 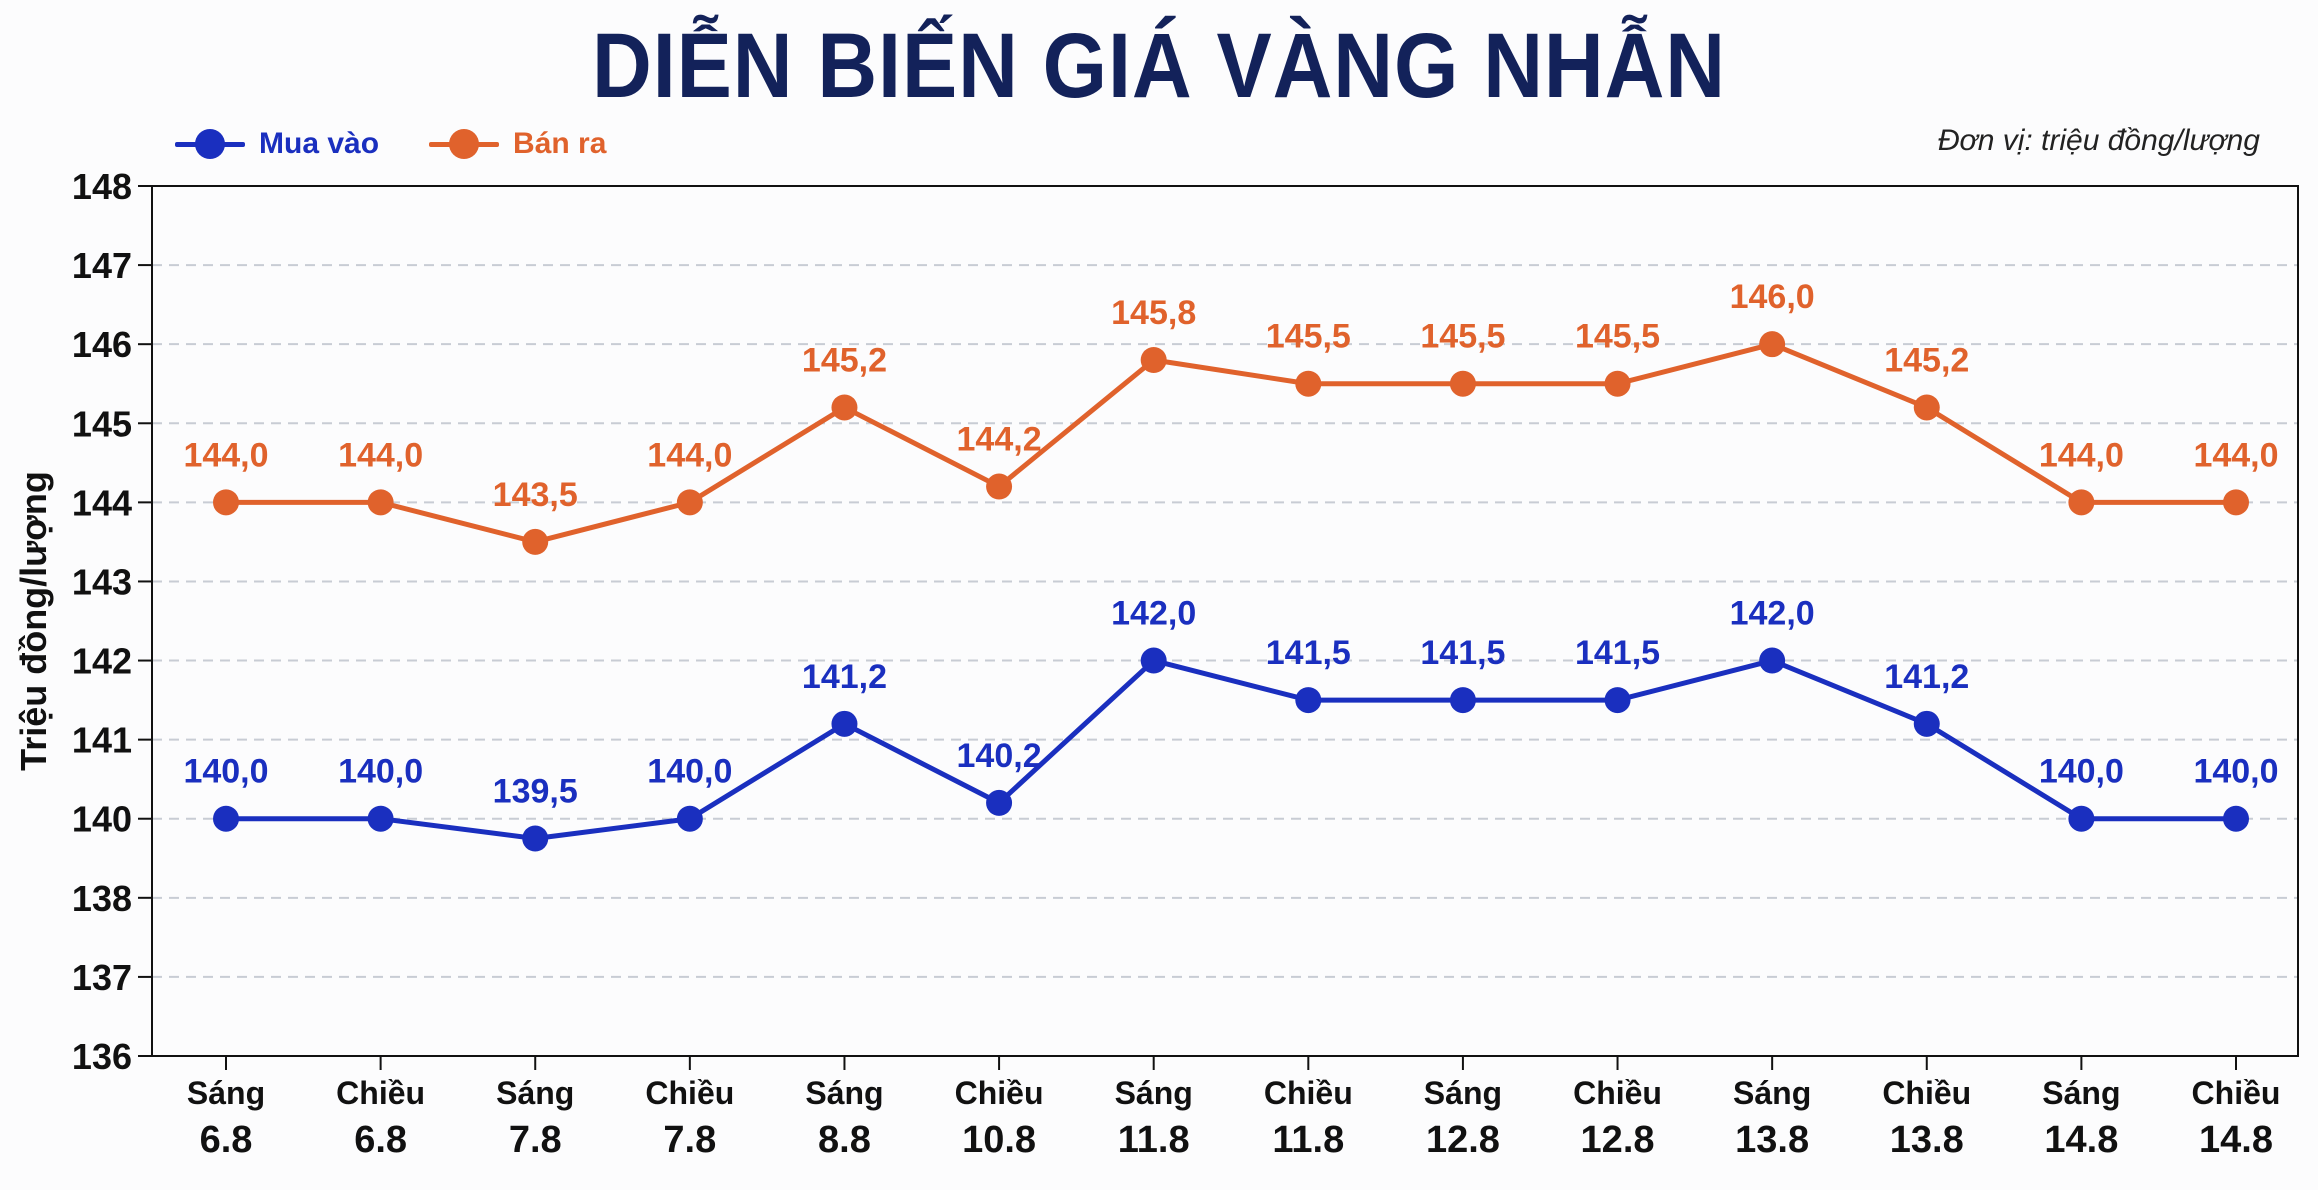 I want to click on data-label: 144,2, so click(x=999, y=440).